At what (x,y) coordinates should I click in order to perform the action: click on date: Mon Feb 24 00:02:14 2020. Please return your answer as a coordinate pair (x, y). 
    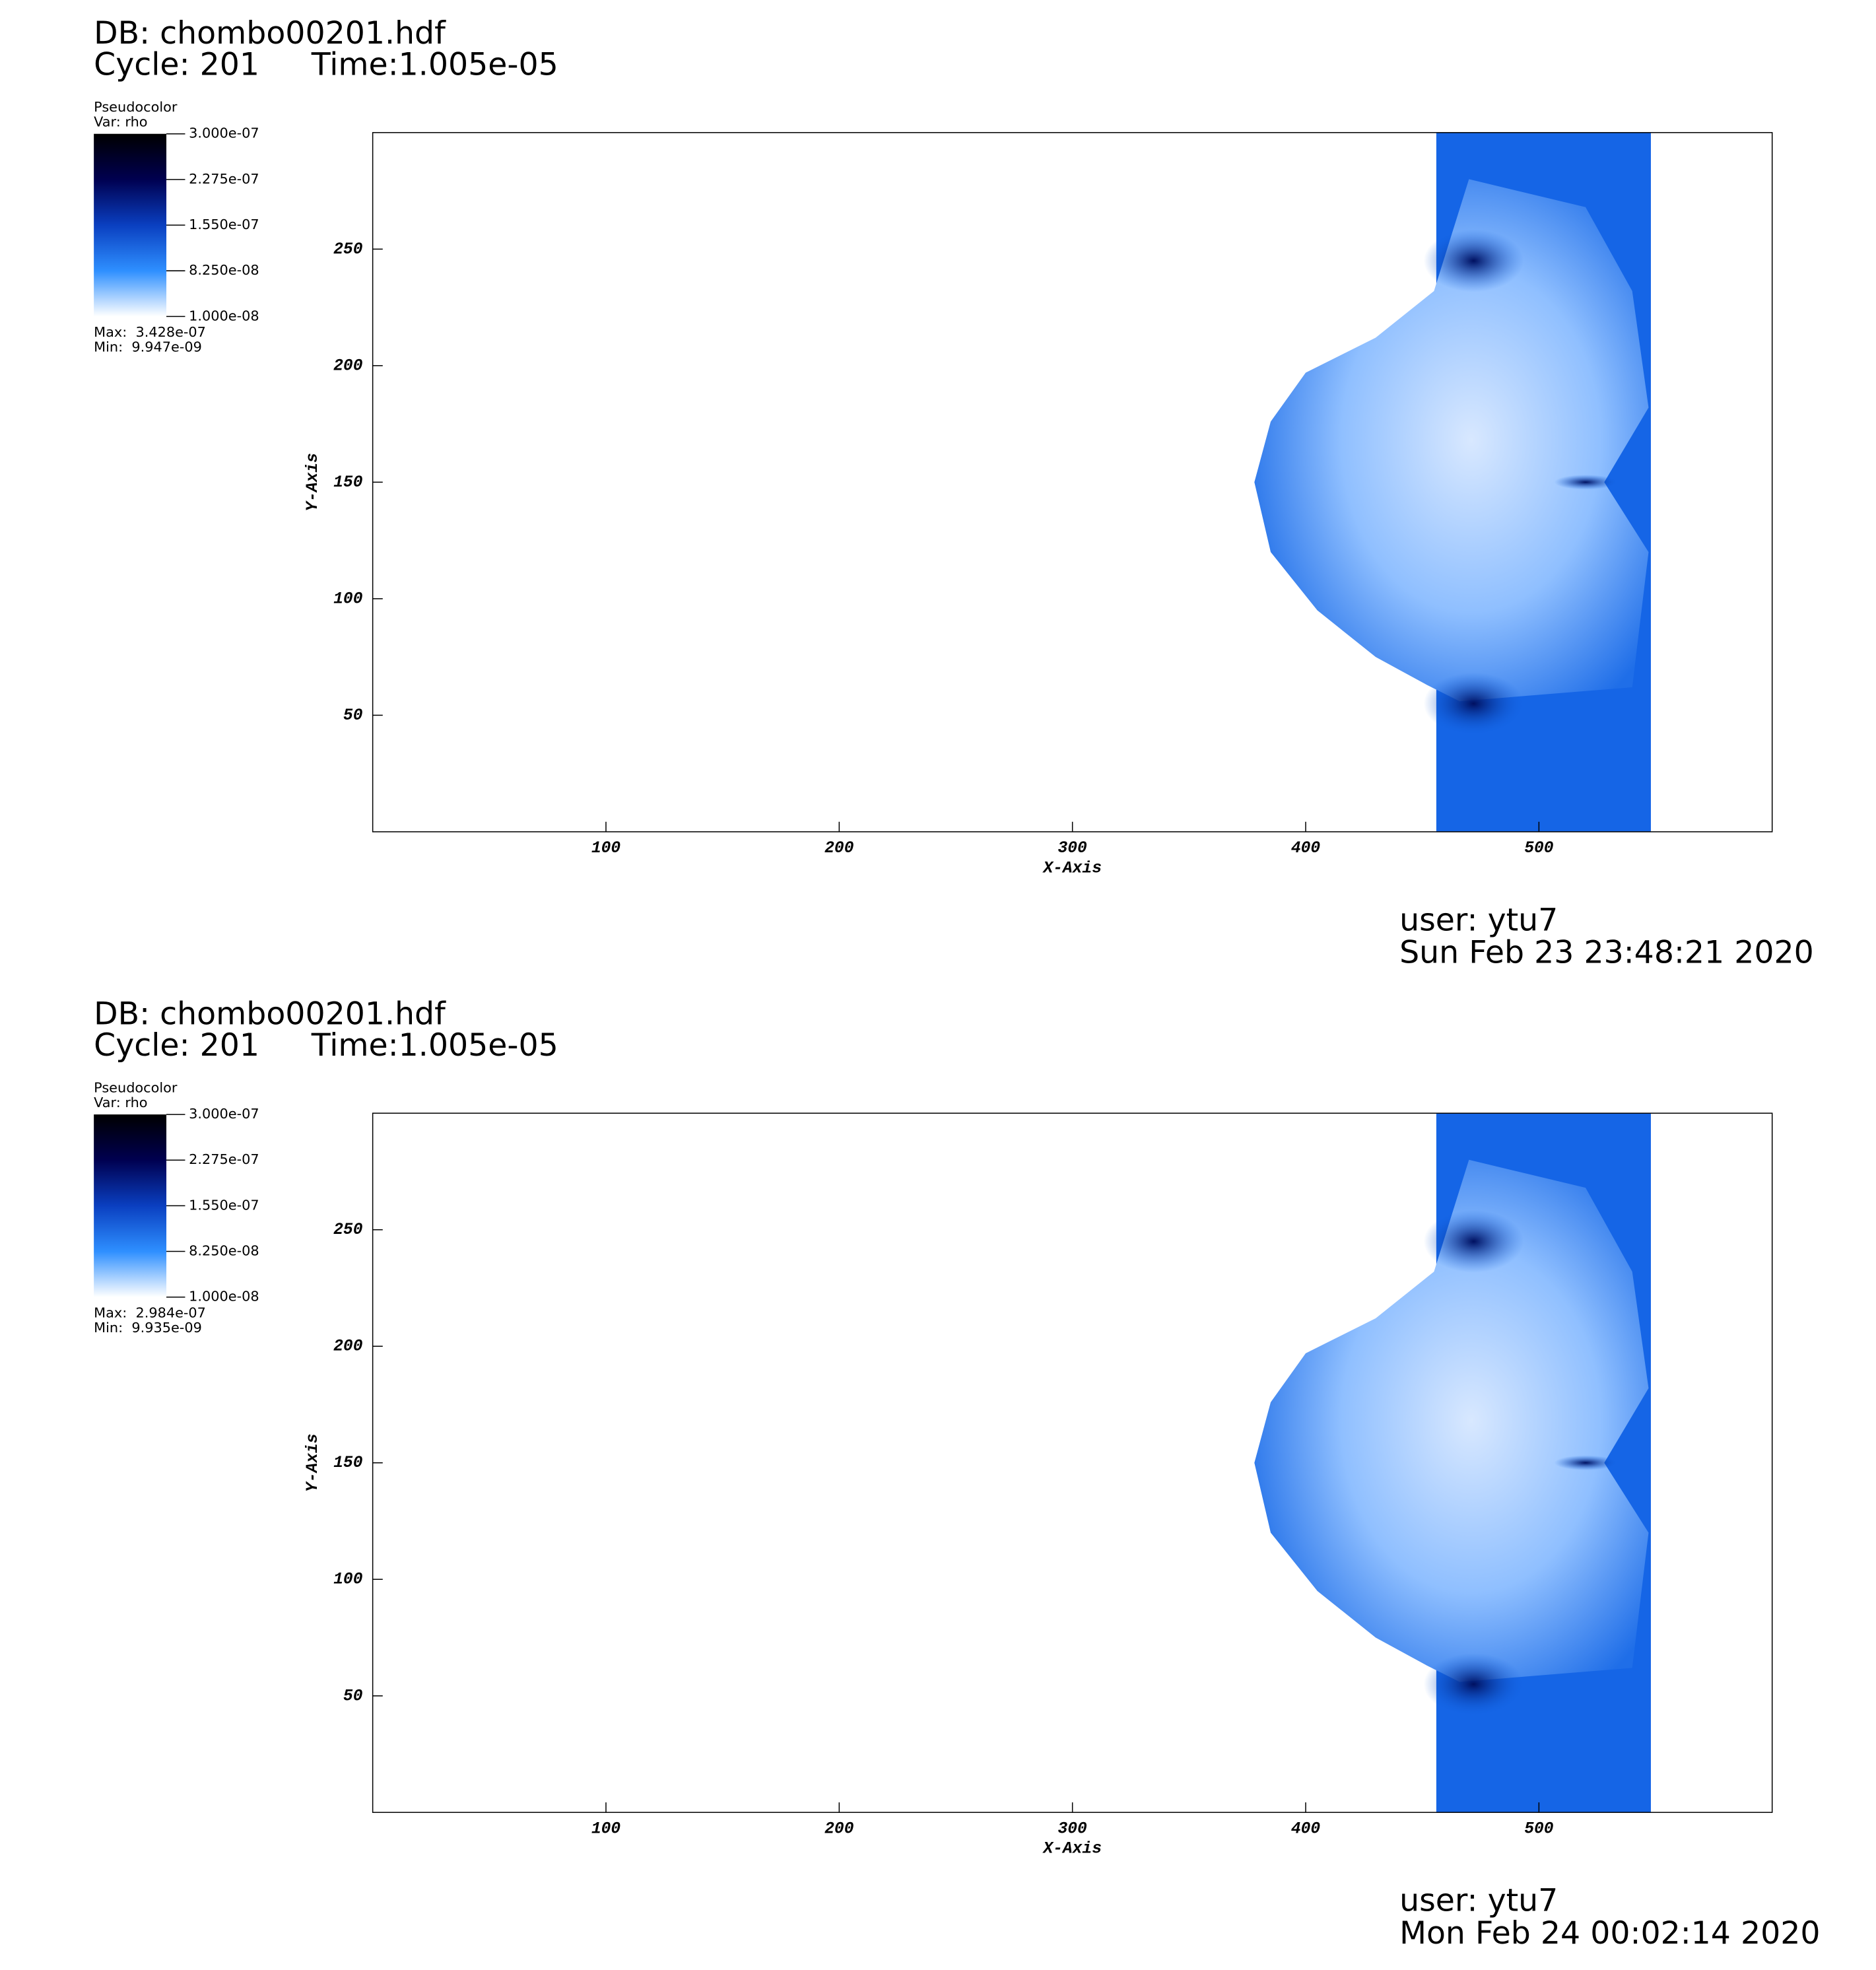
    Looking at the image, I should click on (1609, 1933).